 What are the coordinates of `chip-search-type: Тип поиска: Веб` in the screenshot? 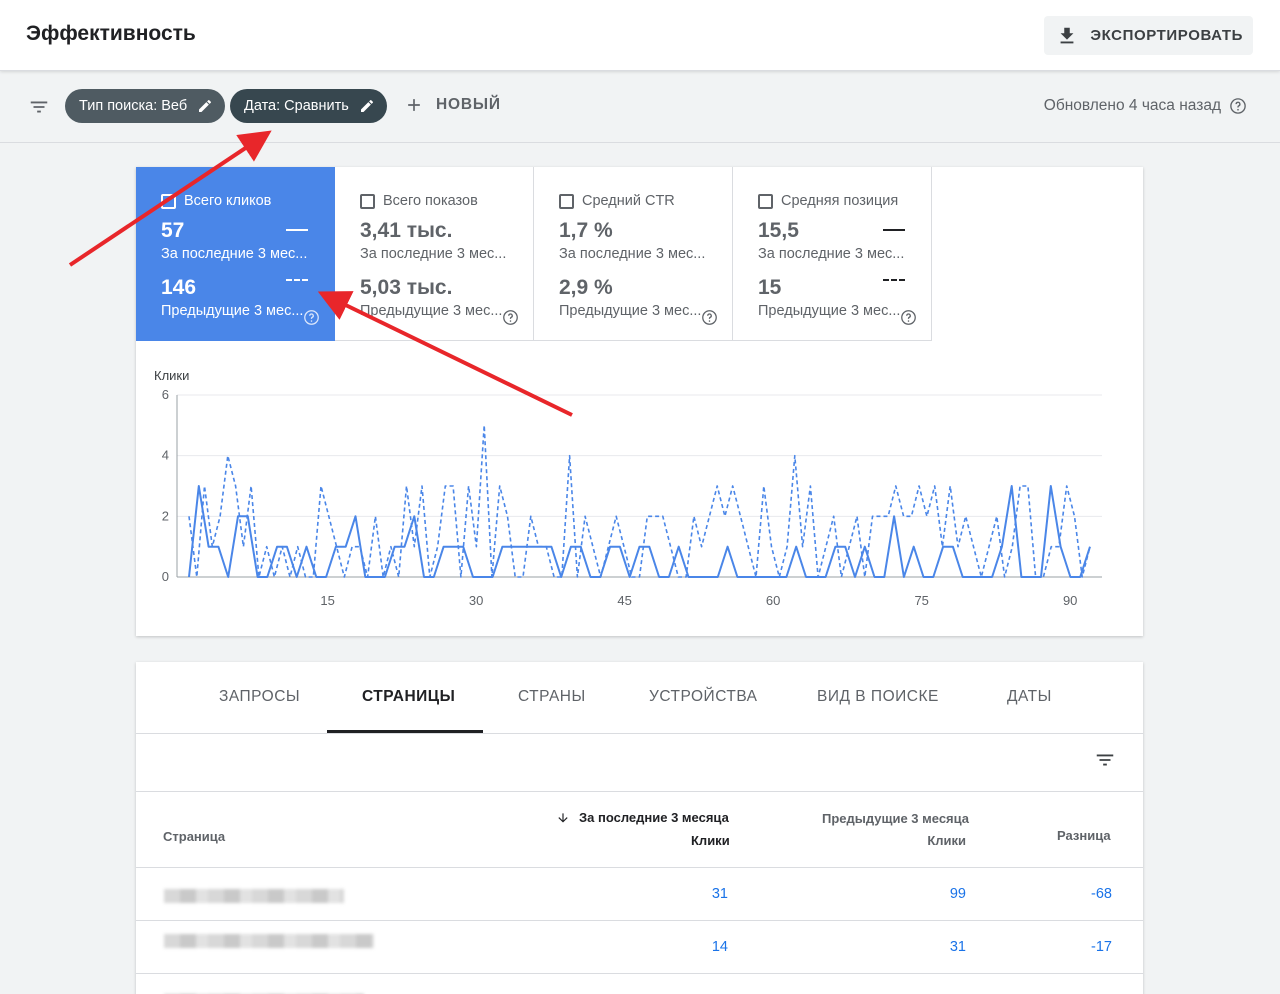 It's located at (145, 106).